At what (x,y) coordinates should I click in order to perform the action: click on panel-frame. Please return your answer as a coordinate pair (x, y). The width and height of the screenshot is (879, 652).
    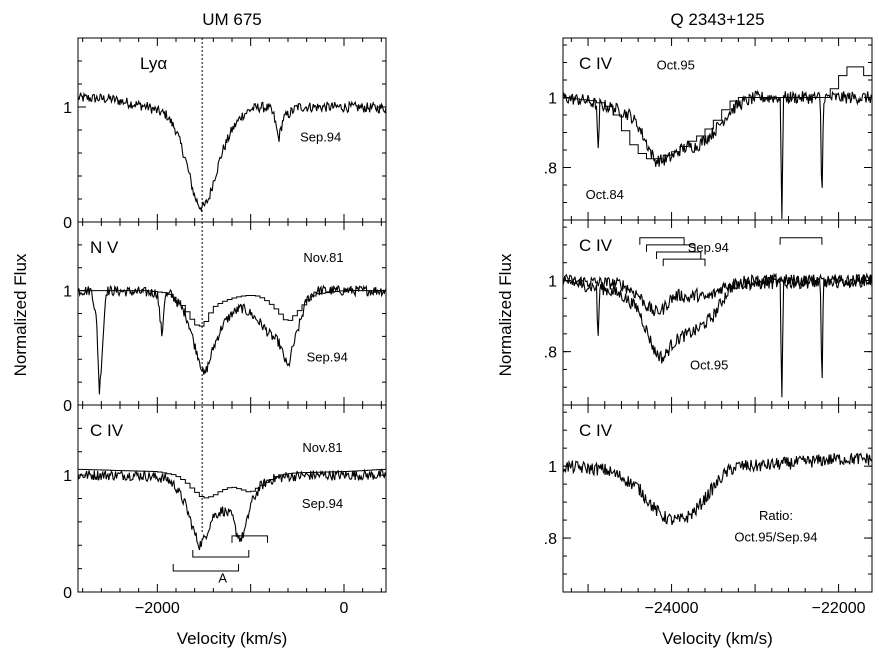
    Looking at the image, I should click on (717, 498).